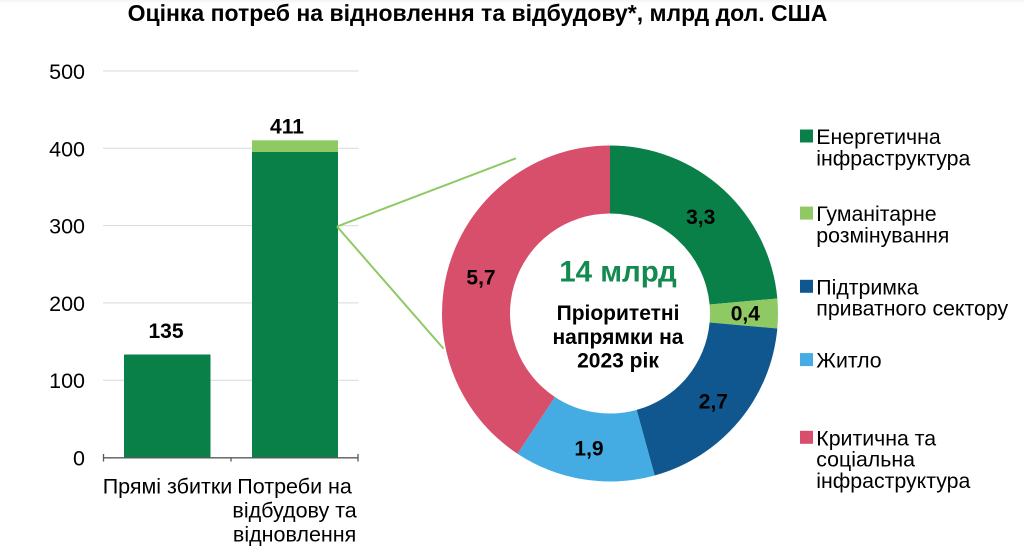 The height and width of the screenshot is (556, 1024). Describe the element at coordinates (294, 510) in the screenshot. I see `svg-text: відбудову та` at that location.